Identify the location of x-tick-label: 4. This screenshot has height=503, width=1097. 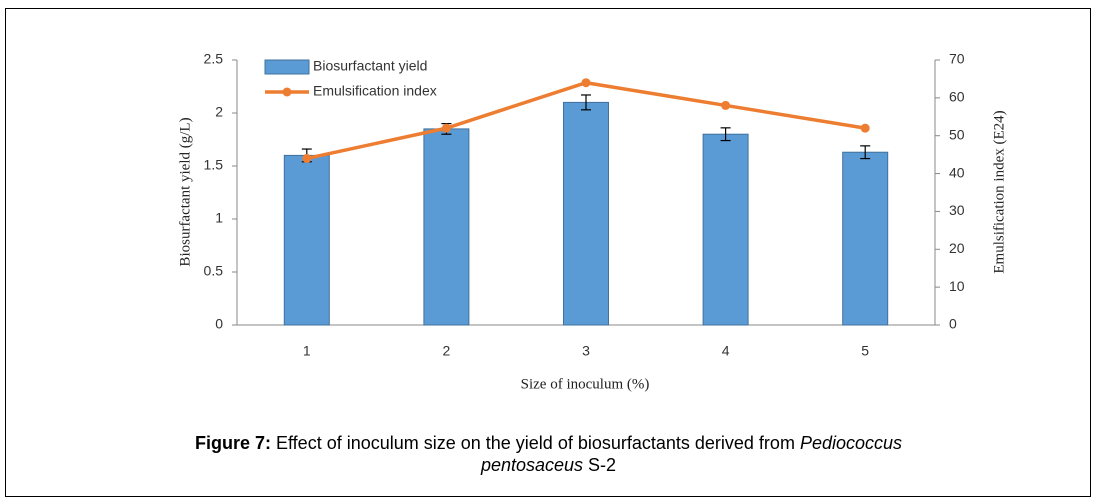
(726, 351).